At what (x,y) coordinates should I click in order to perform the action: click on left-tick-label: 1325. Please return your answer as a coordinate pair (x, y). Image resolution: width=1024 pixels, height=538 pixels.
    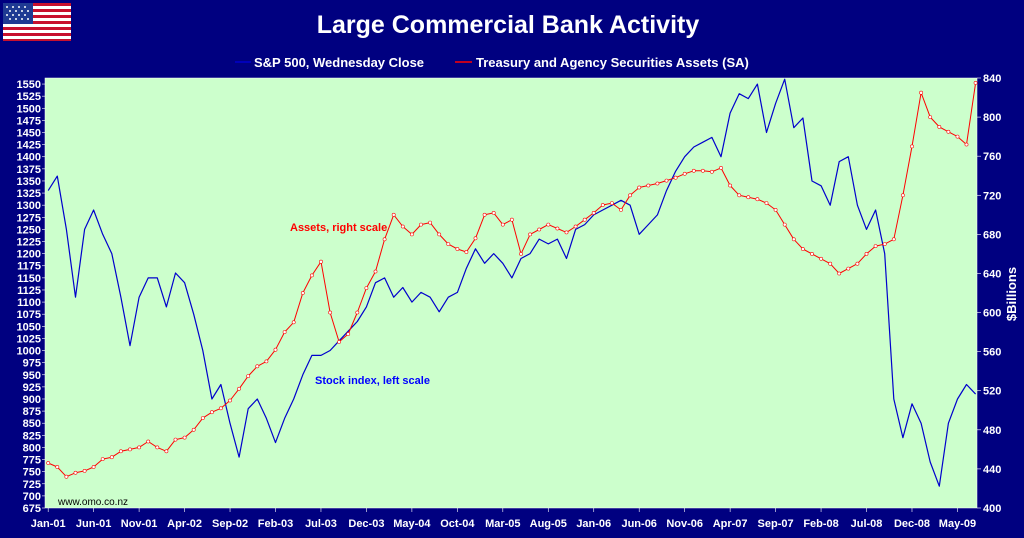
    Looking at the image, I should click on (29, 194).